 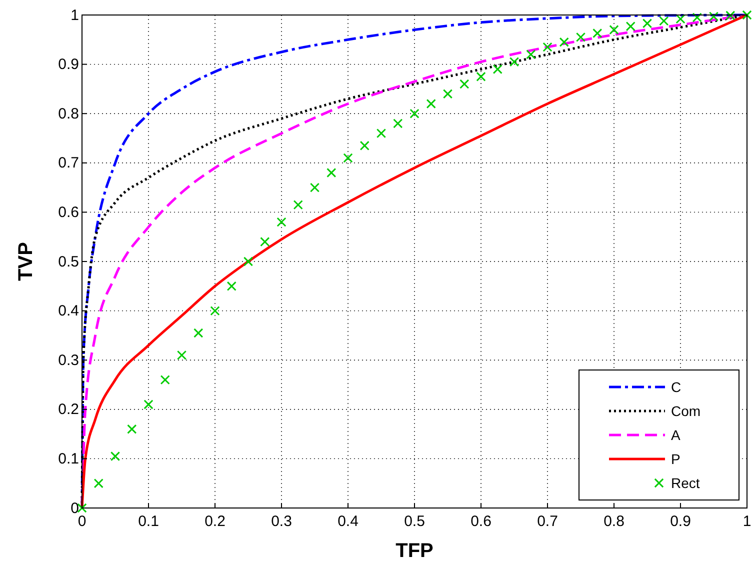 I want to click on y-tick-label: 0.3, so click(x=68, y=360).